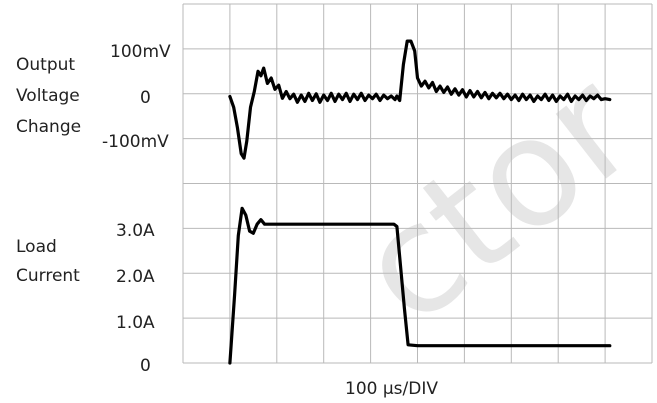 This screenshot has width=657, height=403. Describe the element at coordinates (48, 127) in the screenshot. I see `voltage-label-line-3: Change` at that location.